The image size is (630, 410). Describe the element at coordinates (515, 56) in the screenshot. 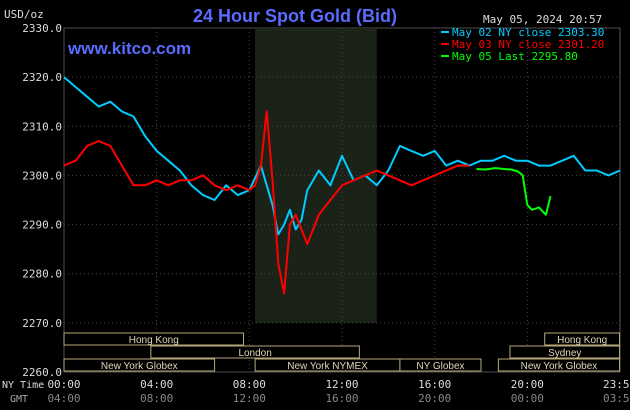

I see `legend-entry: May 05 Last 2295.80` at that location.